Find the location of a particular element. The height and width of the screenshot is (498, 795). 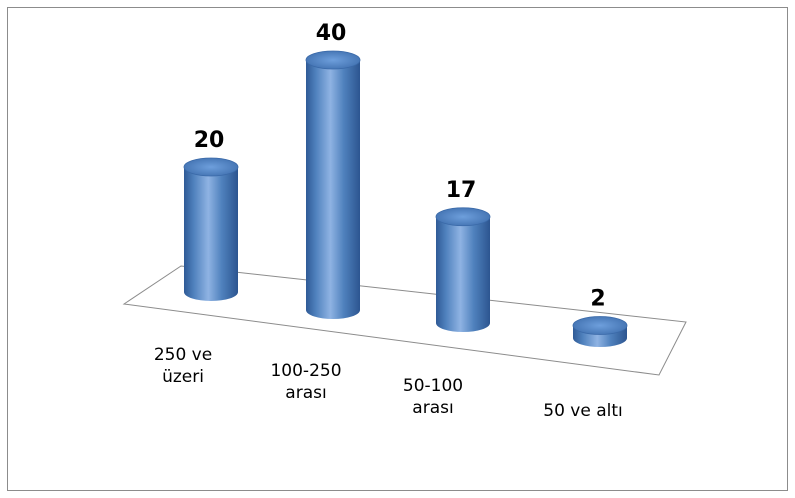

data-label: 2 is located at coordinates (597, 299).